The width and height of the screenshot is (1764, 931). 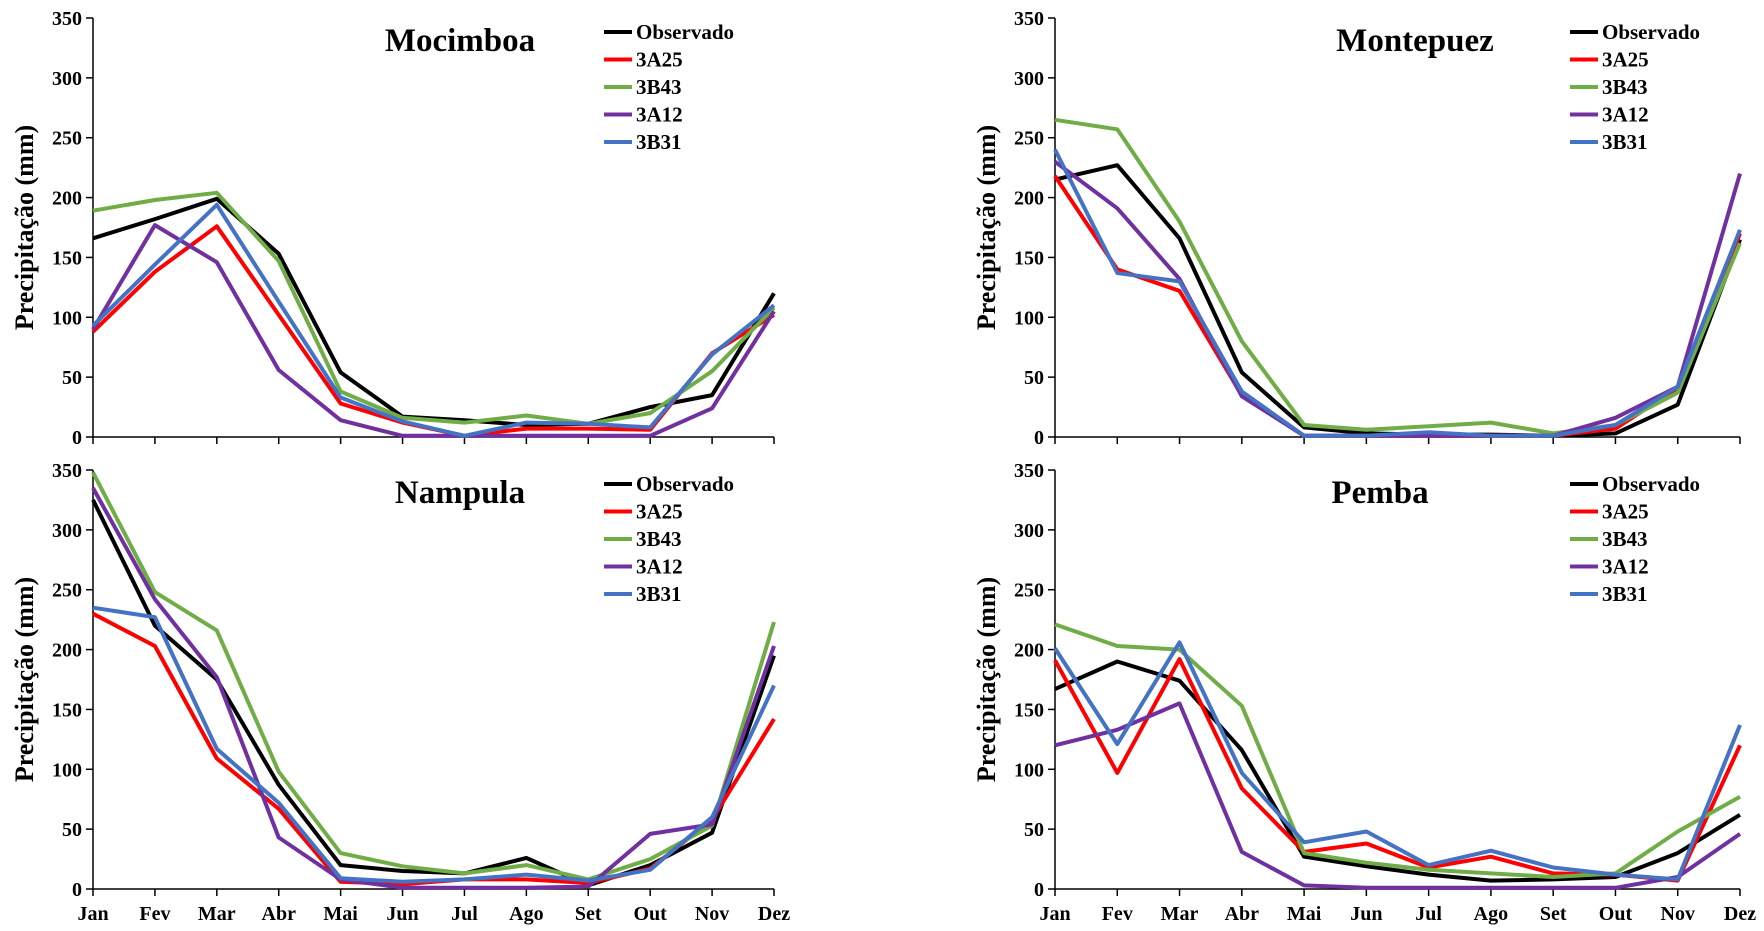 What do you see at coordinates (460, 41) in the screenshot?
I see `chart-title: Mocimboa` at bounding box center [460, 41].